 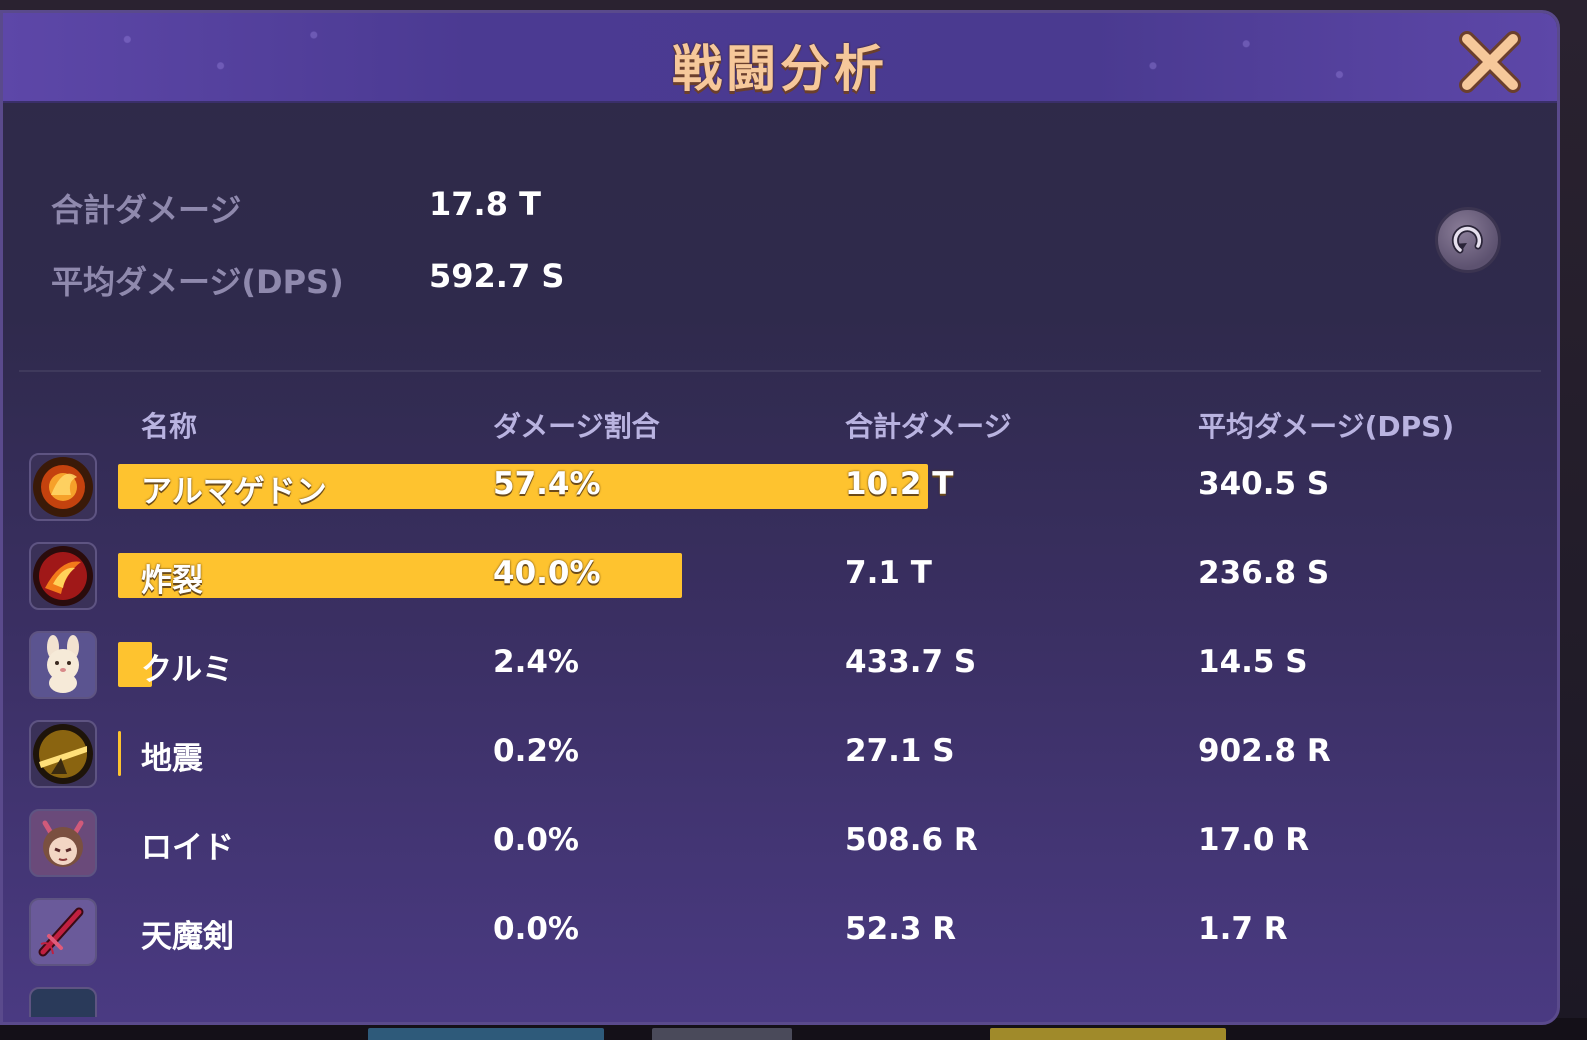 I want to click on row-share: 0.2%, so click(x=536, y=751).